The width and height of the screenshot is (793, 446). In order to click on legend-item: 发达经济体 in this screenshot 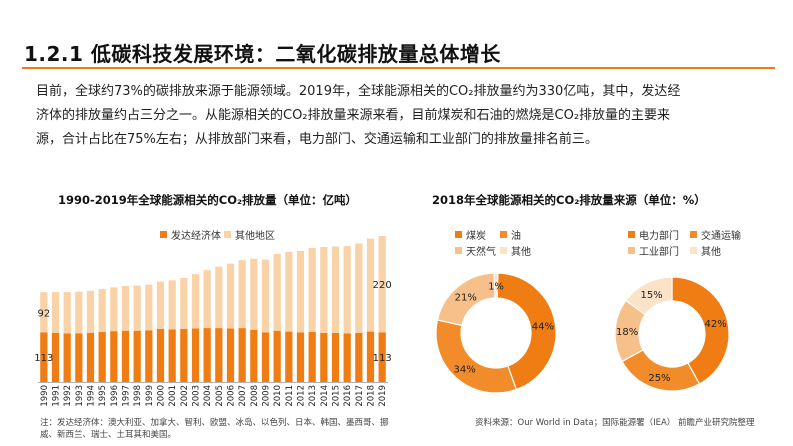, I will do `click(190, 234)`.